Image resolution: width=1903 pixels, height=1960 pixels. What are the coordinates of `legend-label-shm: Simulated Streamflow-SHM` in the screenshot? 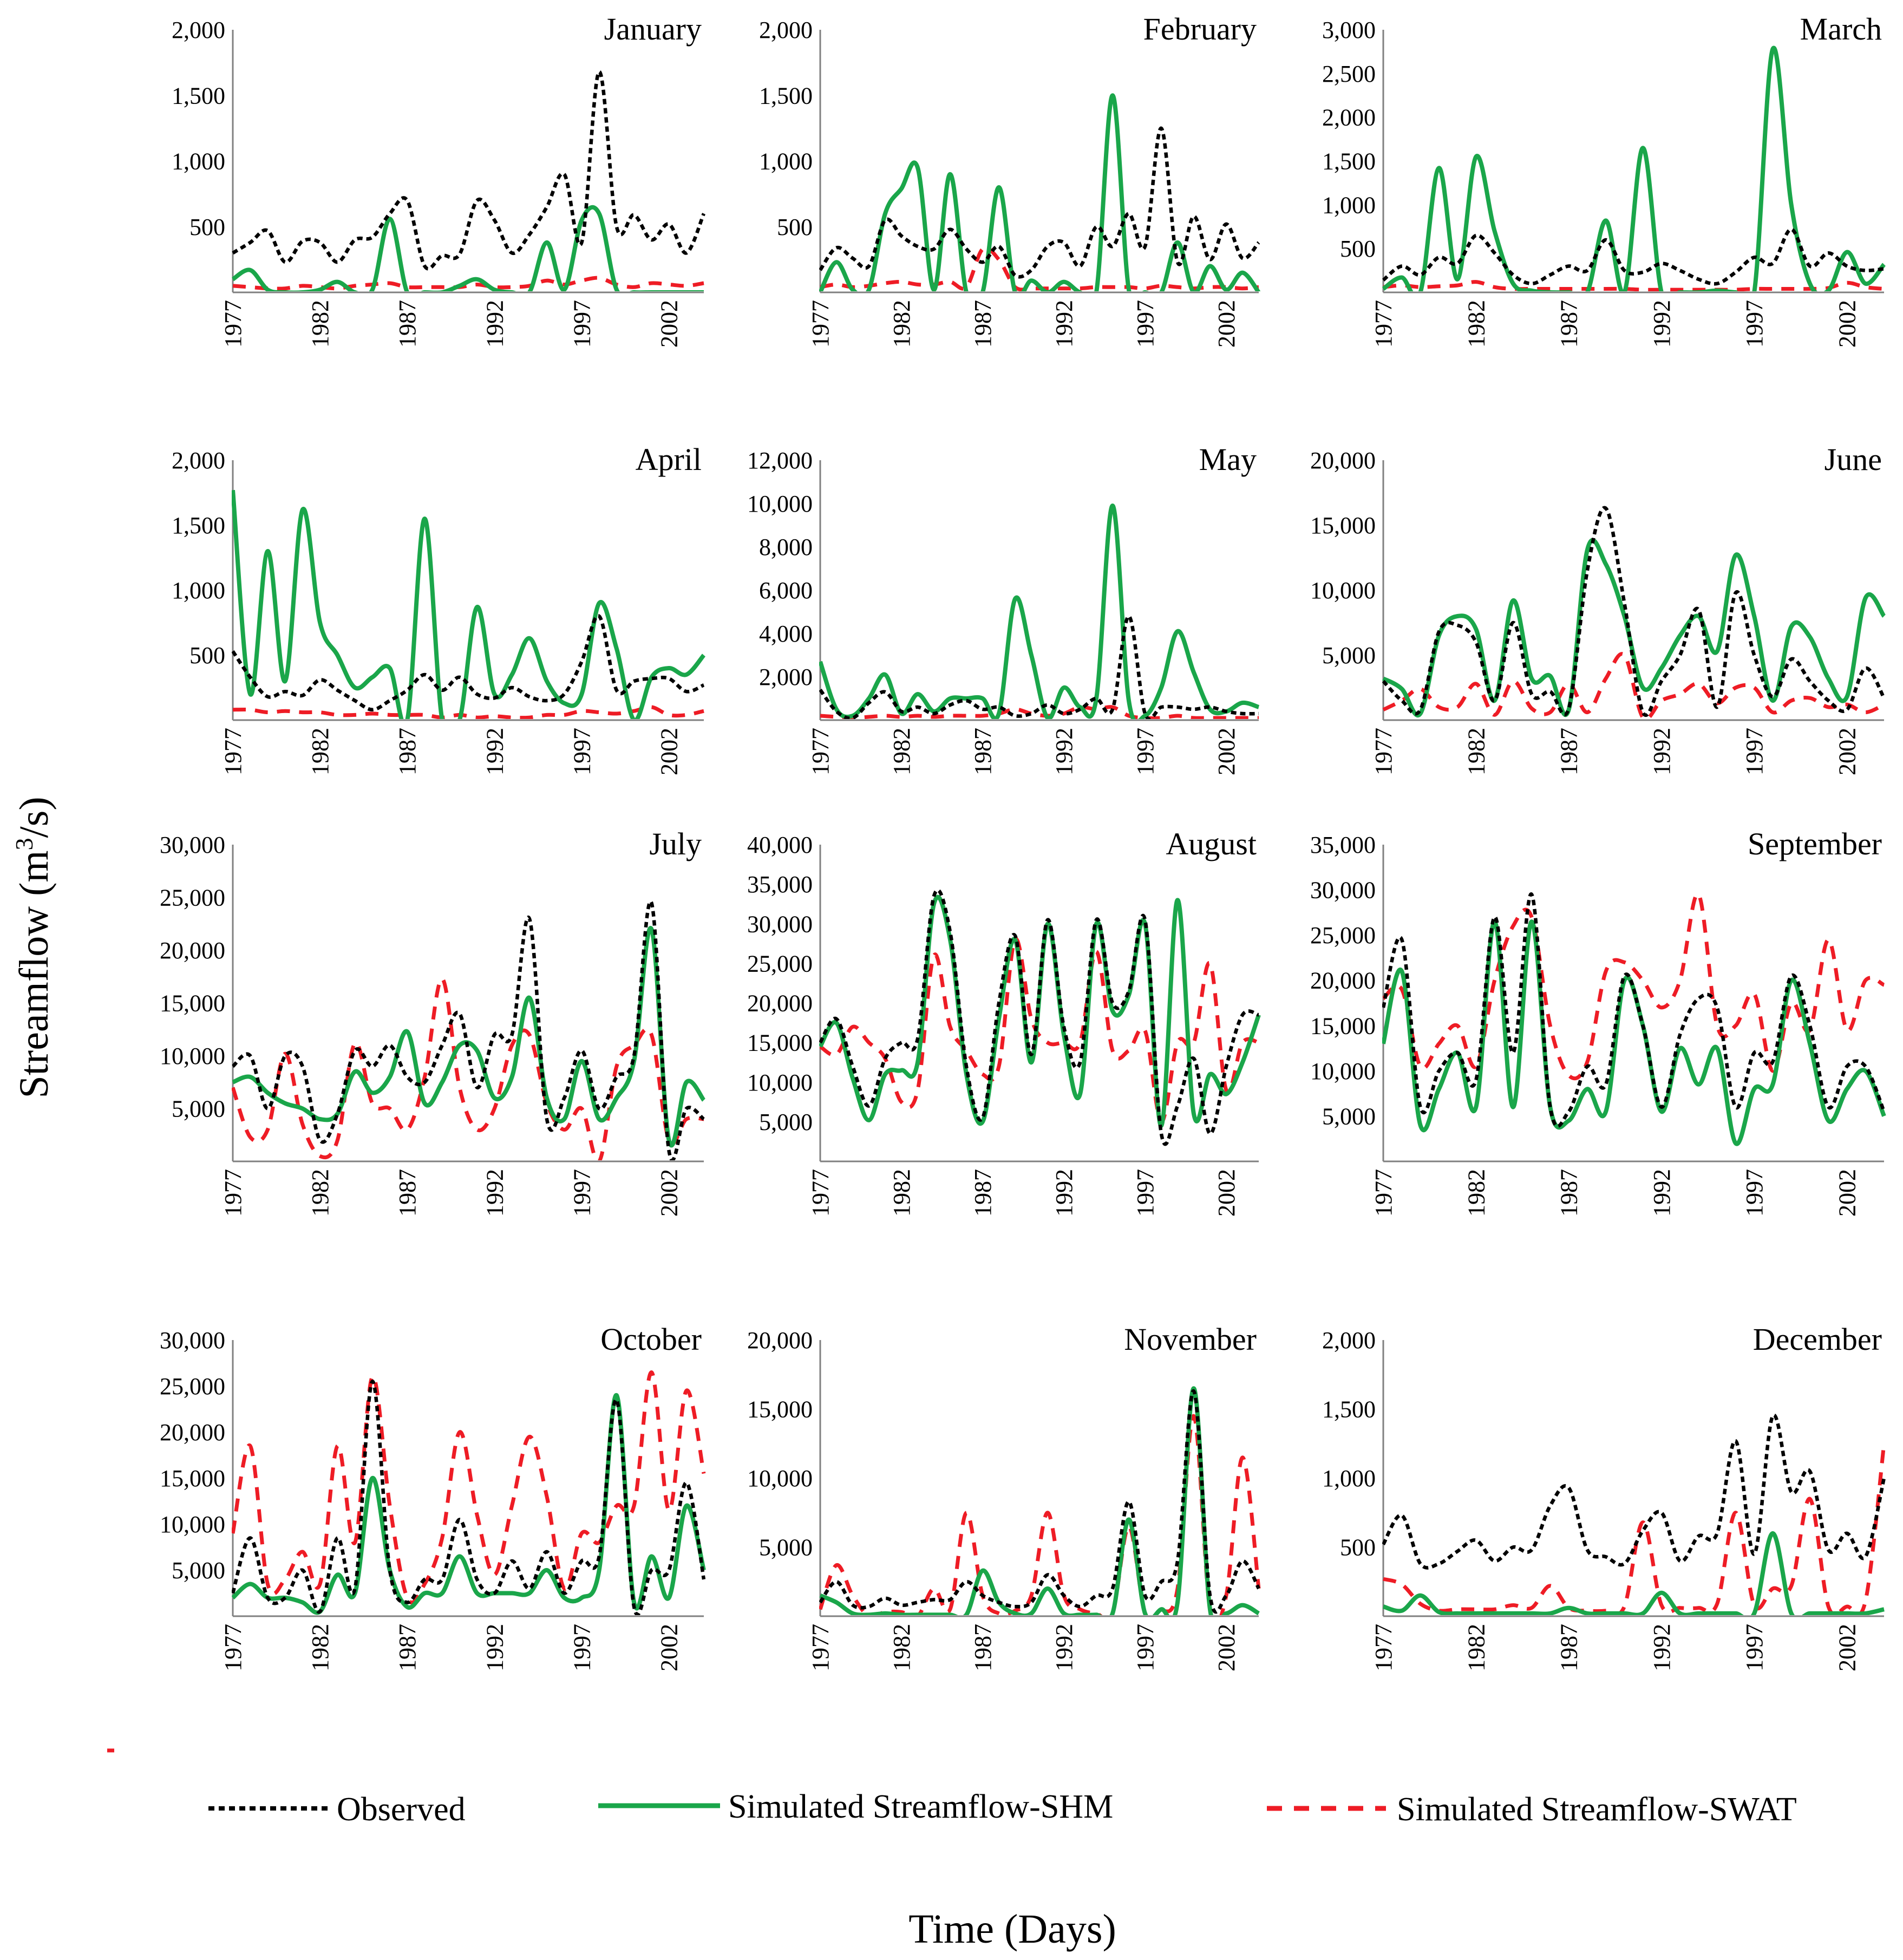 It's located at (921, 1806).